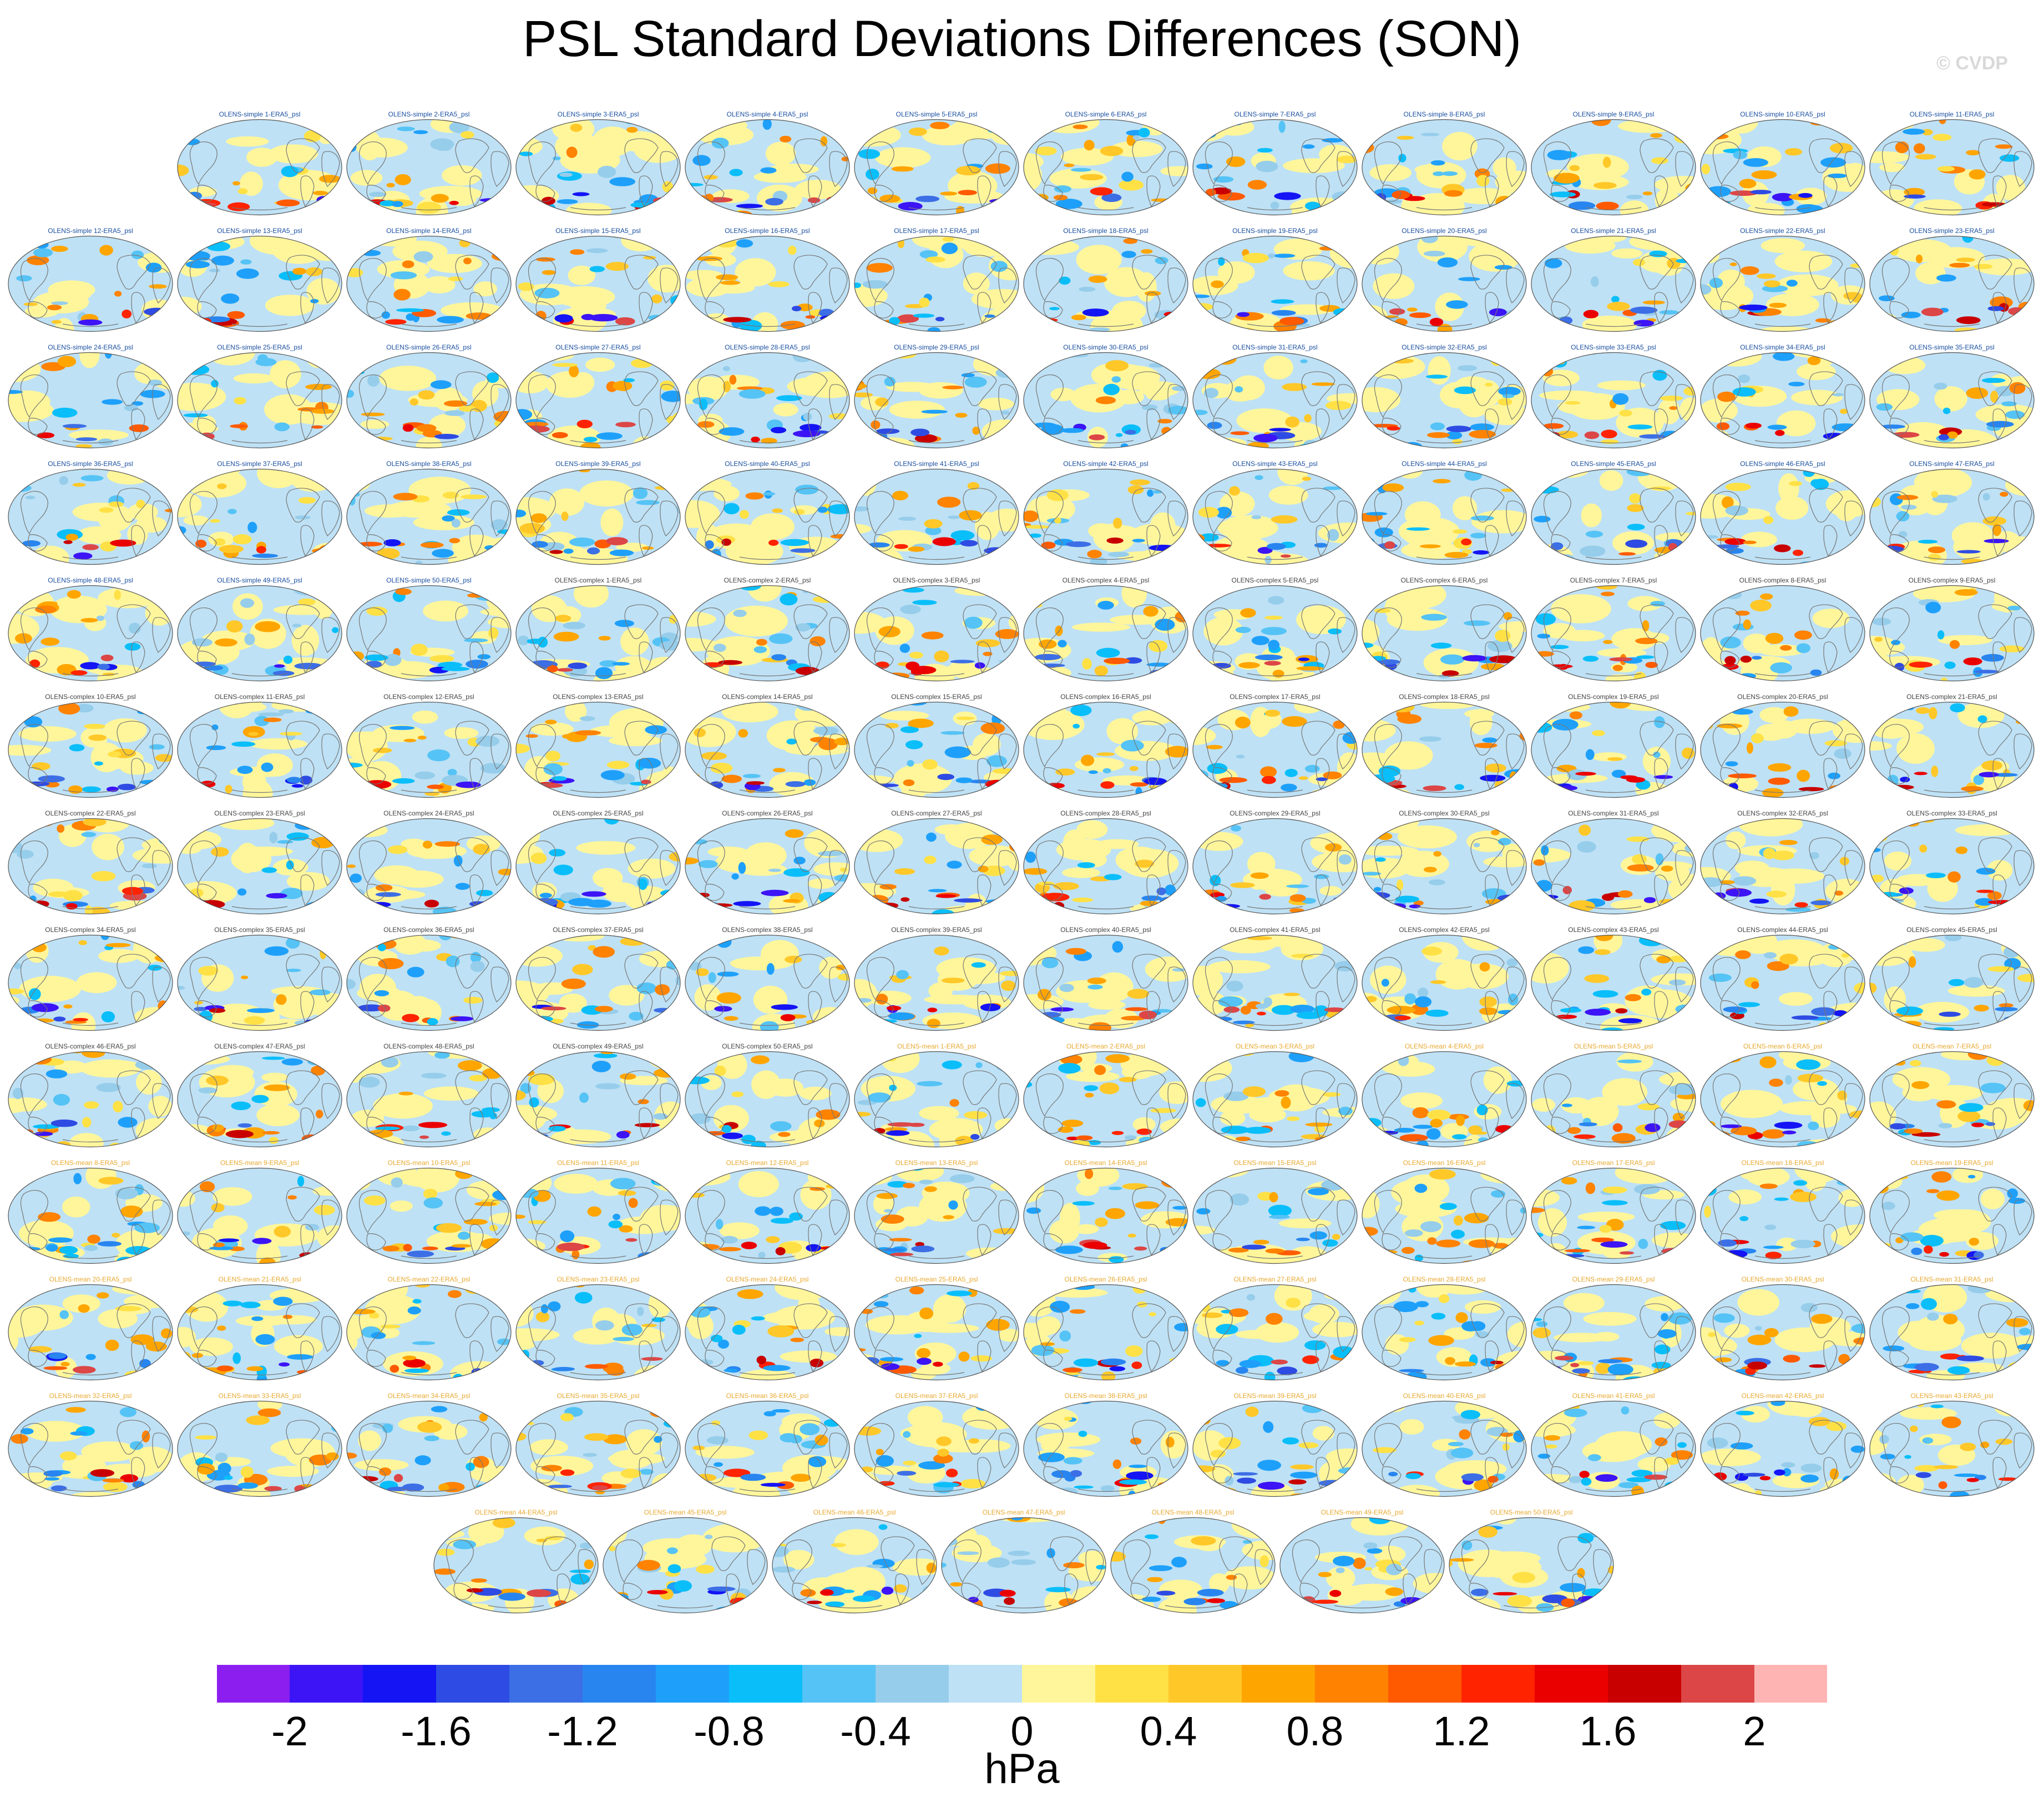  Describe the element at coordinates (598, 164) in the screenshot. I see `map-panel: OLENS-simple 3-ERA5_psl` at that location.